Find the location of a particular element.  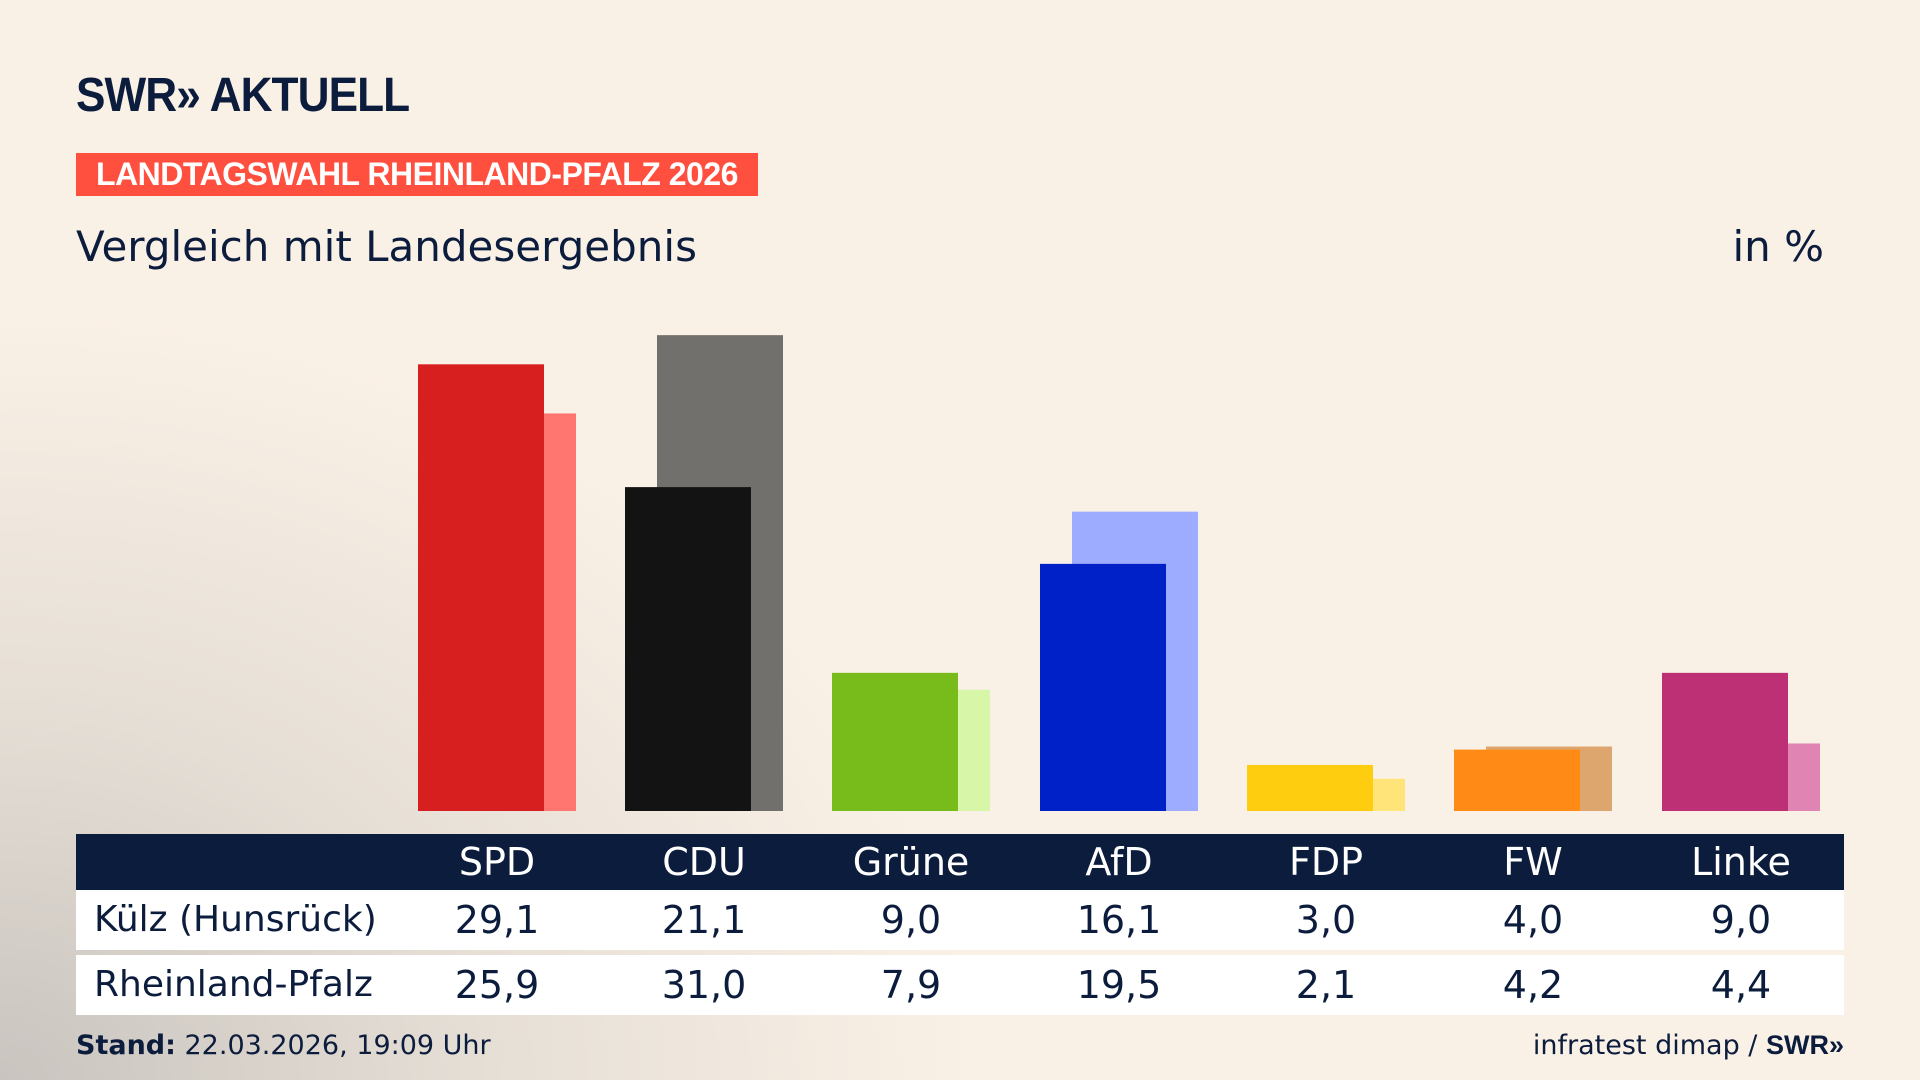

row-label: Rheinland-Pfalz is located at coordinates (233, 984).